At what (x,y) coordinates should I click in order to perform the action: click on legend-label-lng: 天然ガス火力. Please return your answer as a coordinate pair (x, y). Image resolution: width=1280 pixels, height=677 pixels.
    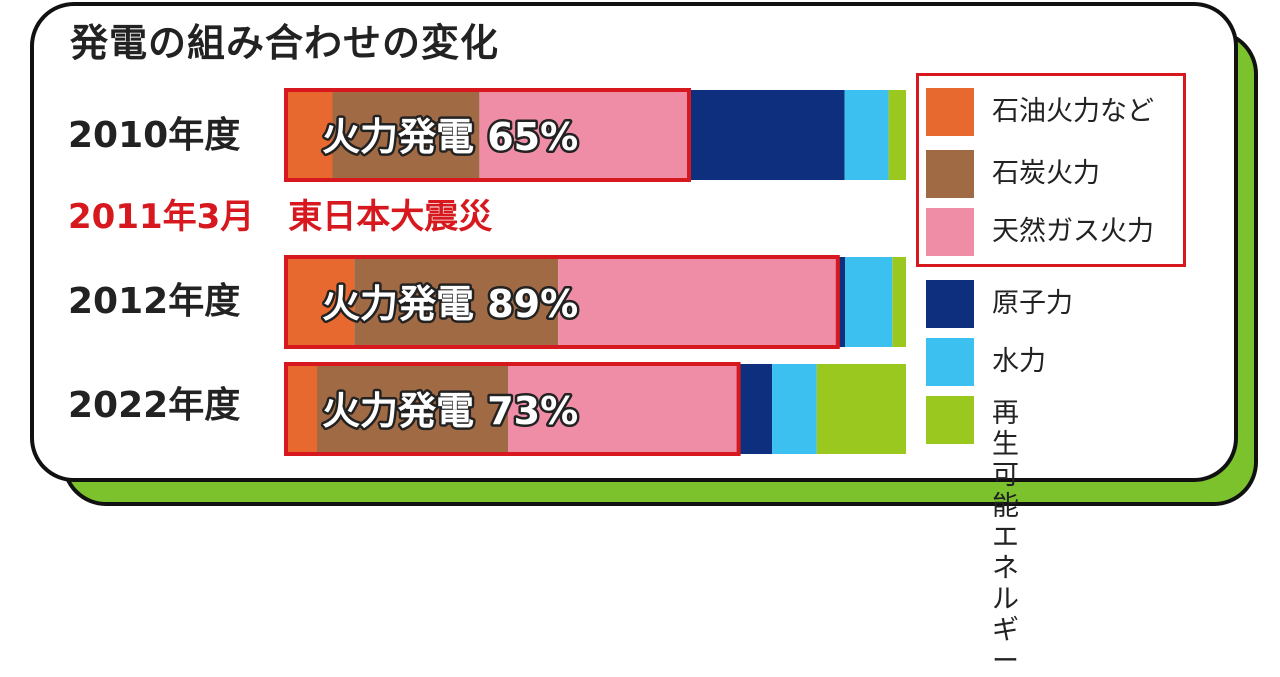
    Looking at the image, I should click on (1073, 231).